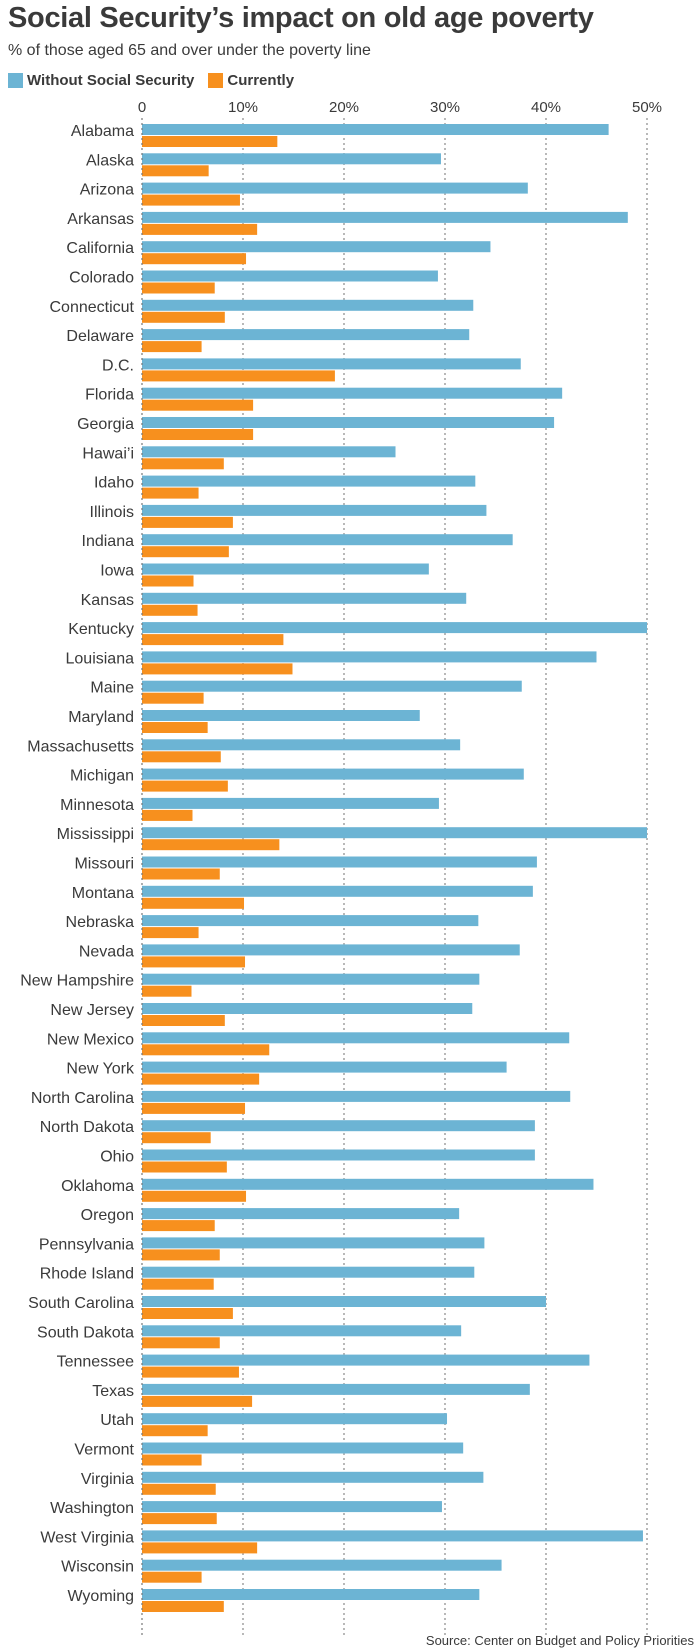 The image size is (700, 1652). Describe the element at coordinates (100, 219) in the screenshot. I see `category-label-arkansas: Arkansas` at that location.